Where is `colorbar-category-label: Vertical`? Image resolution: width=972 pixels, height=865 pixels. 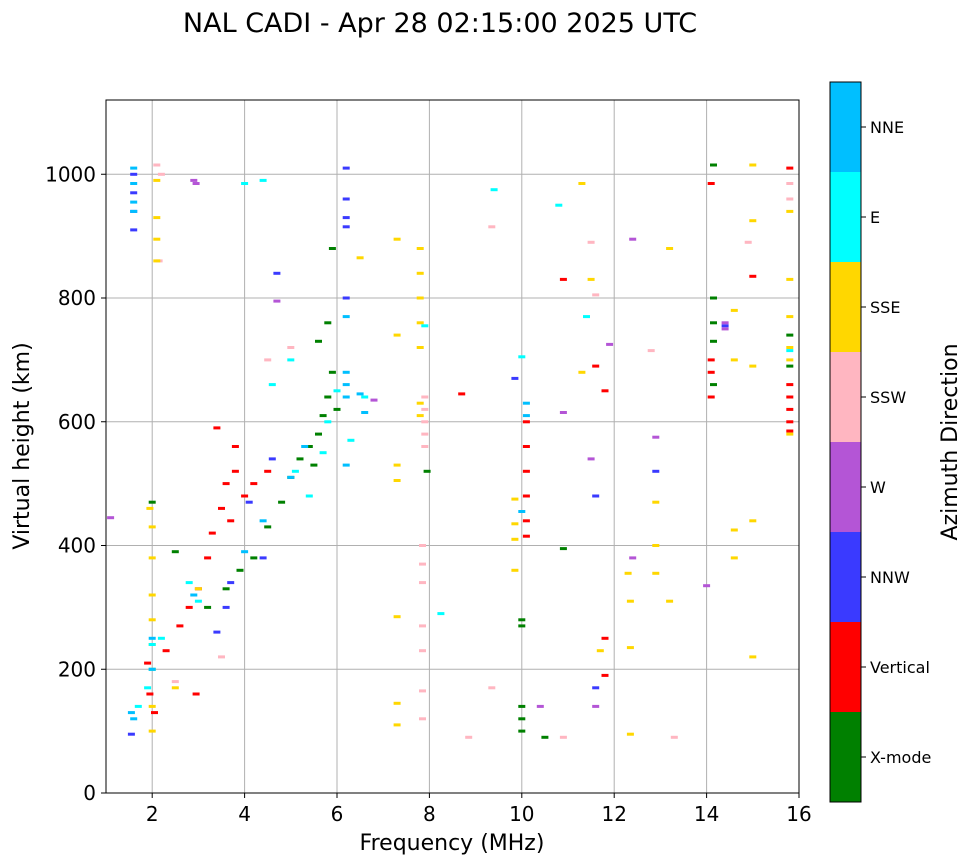 colorbar-category-label: Vertical is located at coordinates (900, 667).